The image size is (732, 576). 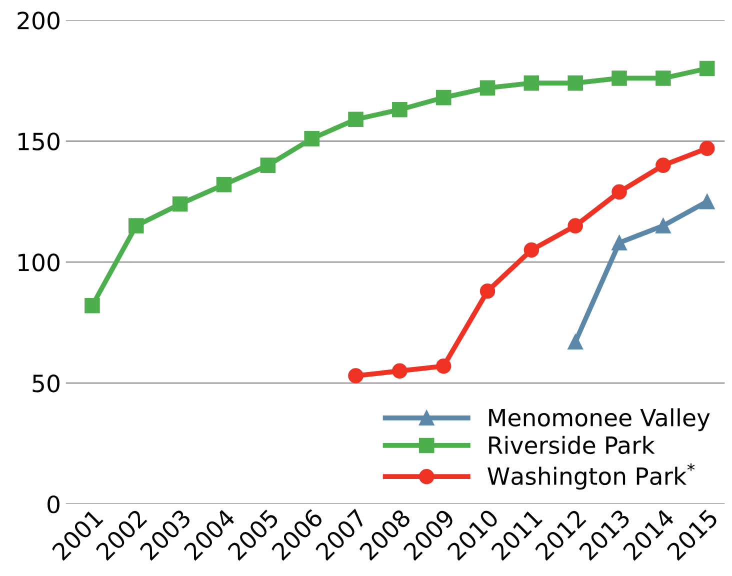 What do you see at coordinates (46, 383) in the screenshot?
I see `y-tick-label: 50` at bounding box center [46, 383].